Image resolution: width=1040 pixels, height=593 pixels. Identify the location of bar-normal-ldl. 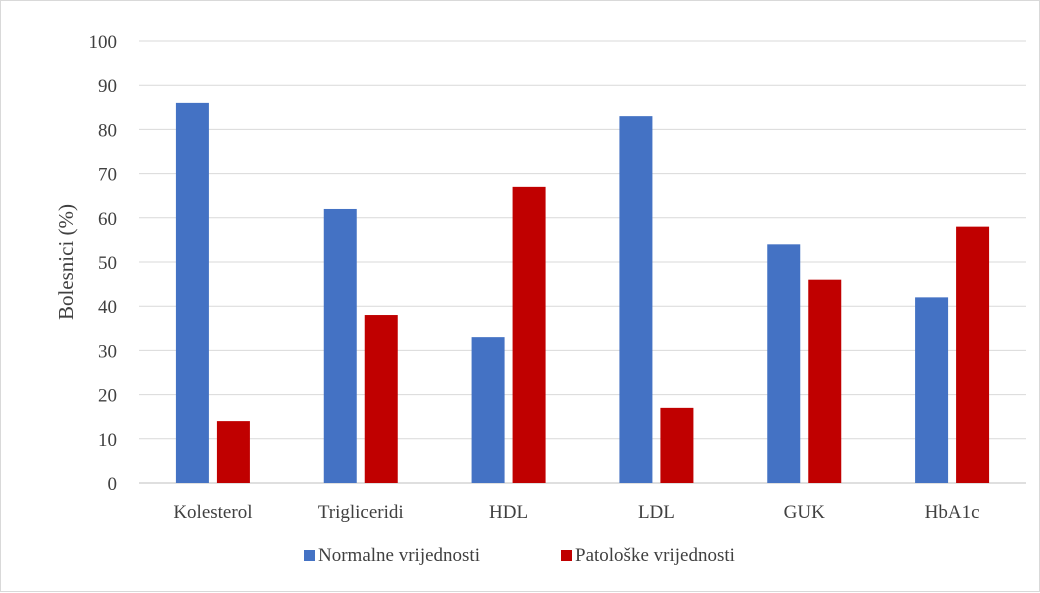
(636, 299).